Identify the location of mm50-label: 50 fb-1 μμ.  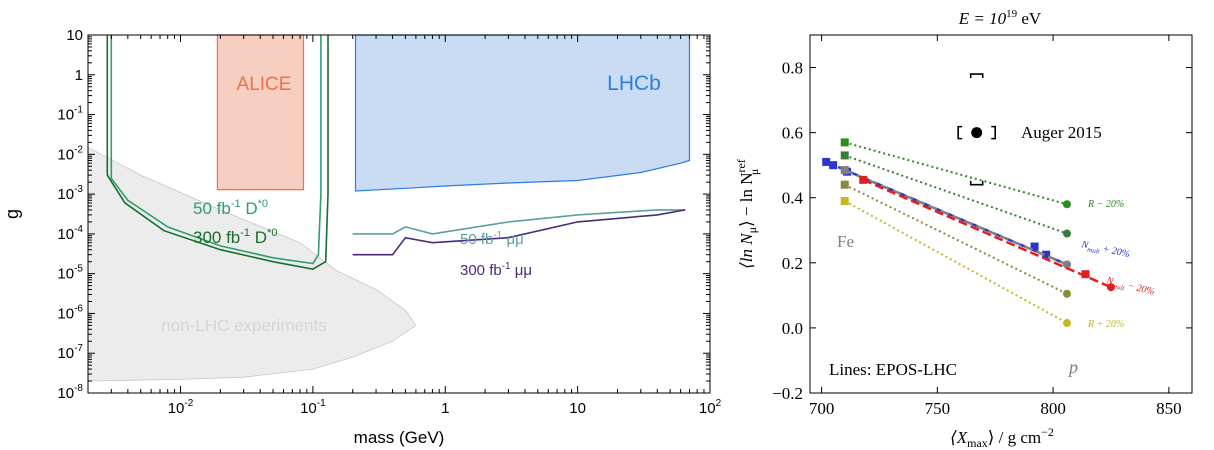
(492, 239).